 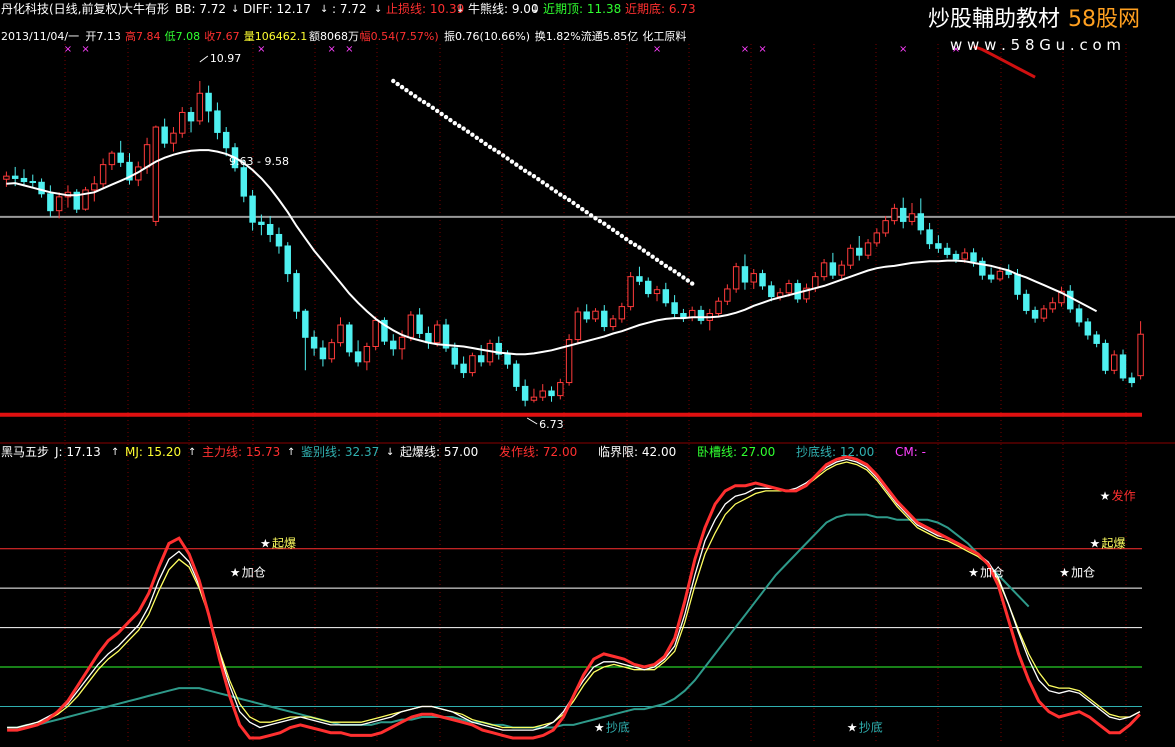 I want to click on arrow-icon: ↑, so click(x=291, y=452).